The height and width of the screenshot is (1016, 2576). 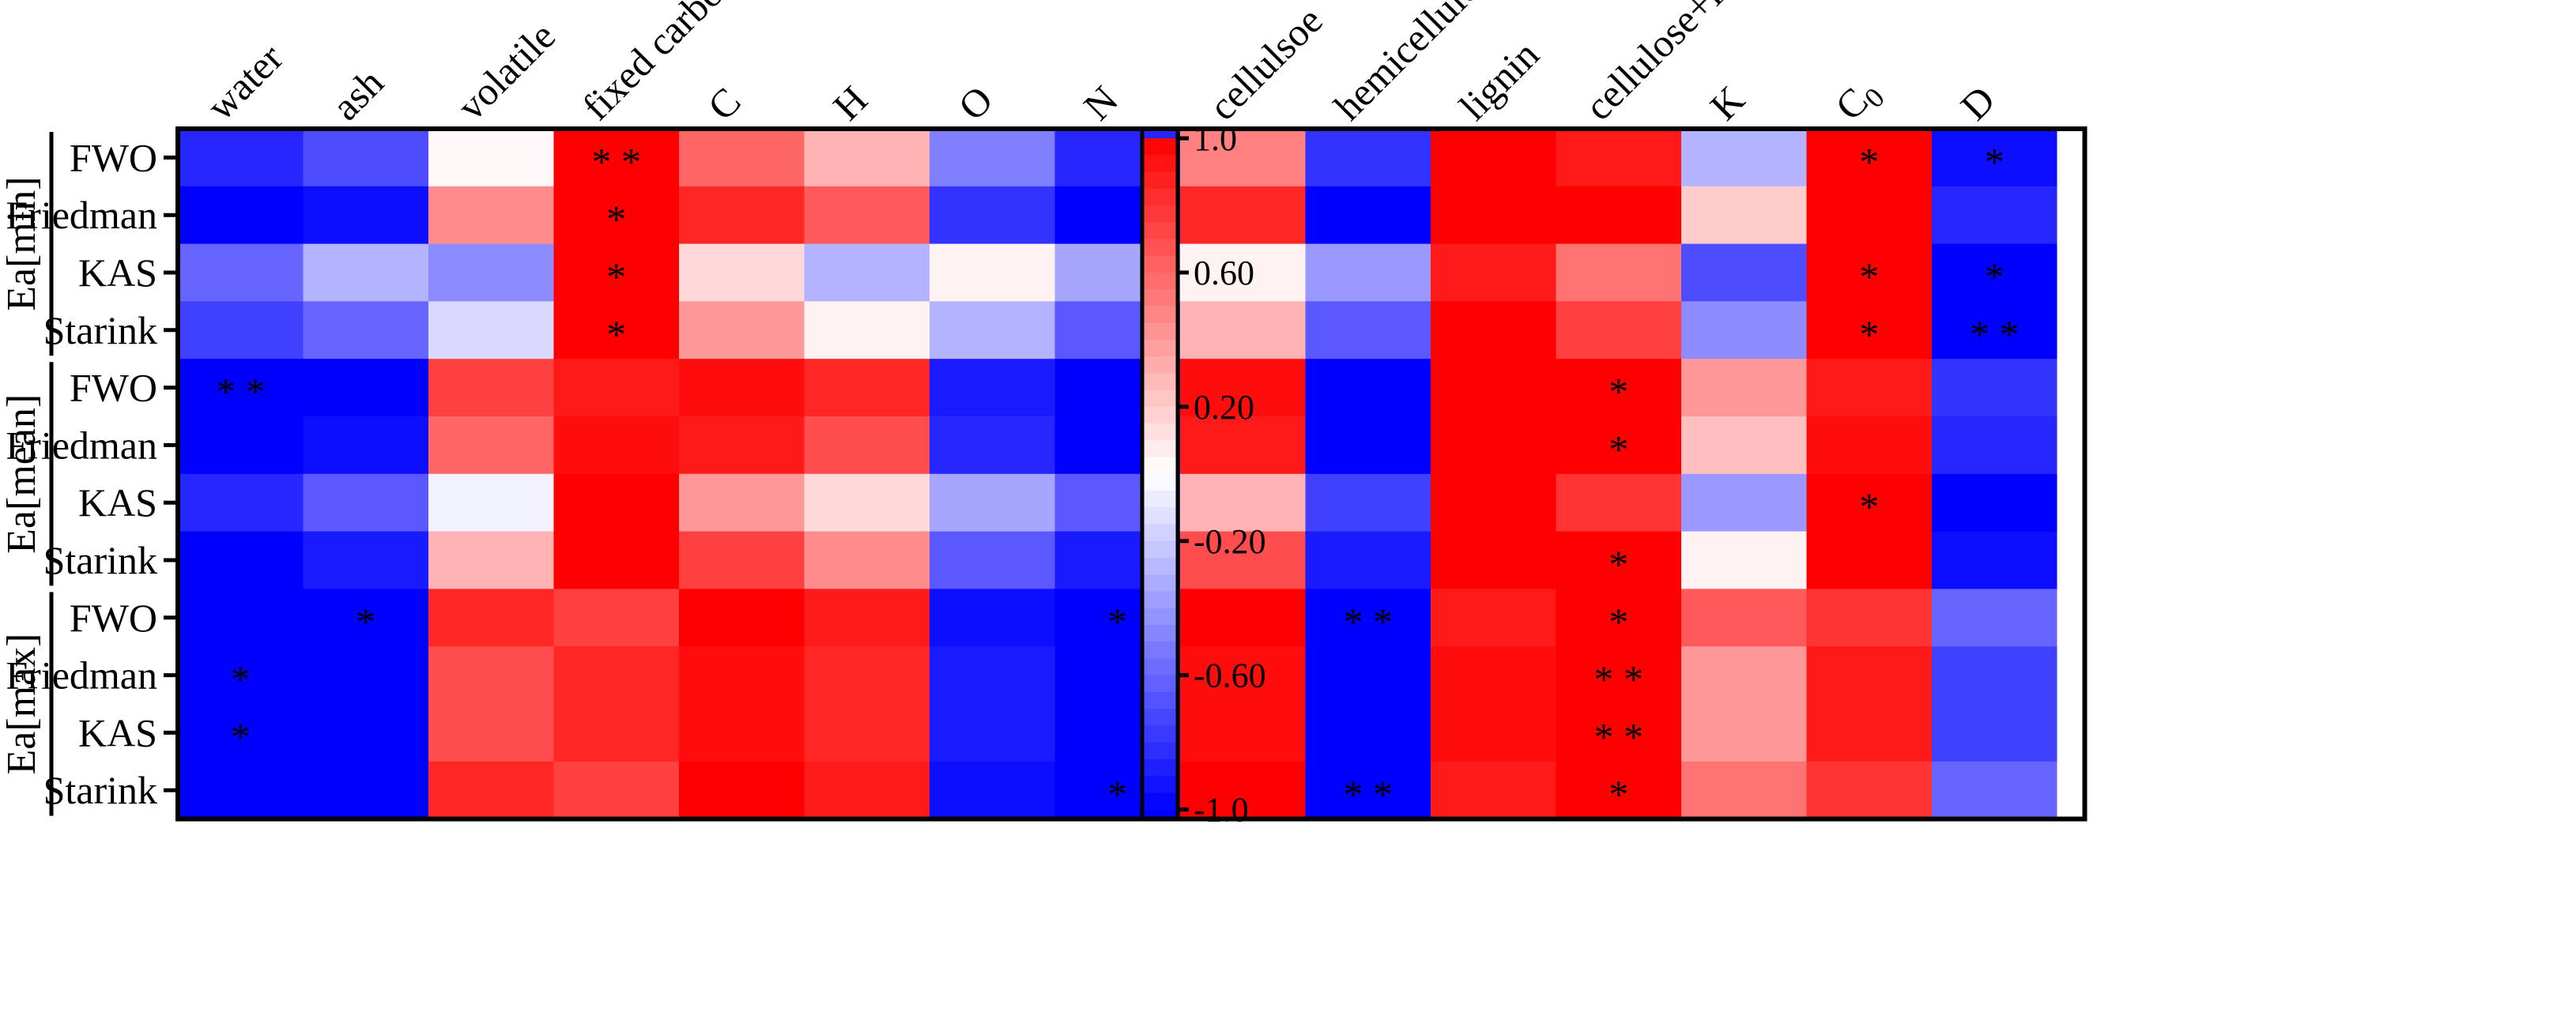 What do you see at coordinates (100, 330) in the screenshot?
I see `row-label: Starink` at bounding box center [100, 330].